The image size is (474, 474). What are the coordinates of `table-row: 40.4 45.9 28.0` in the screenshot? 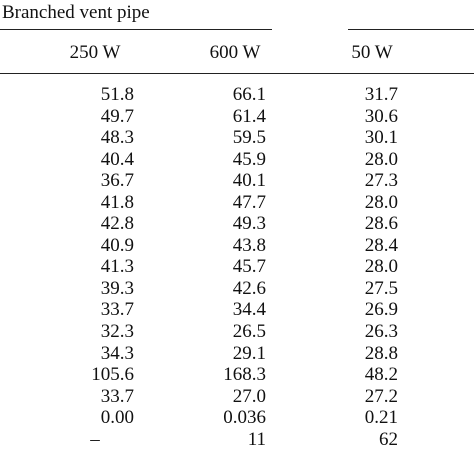 It's located at (237, 160).